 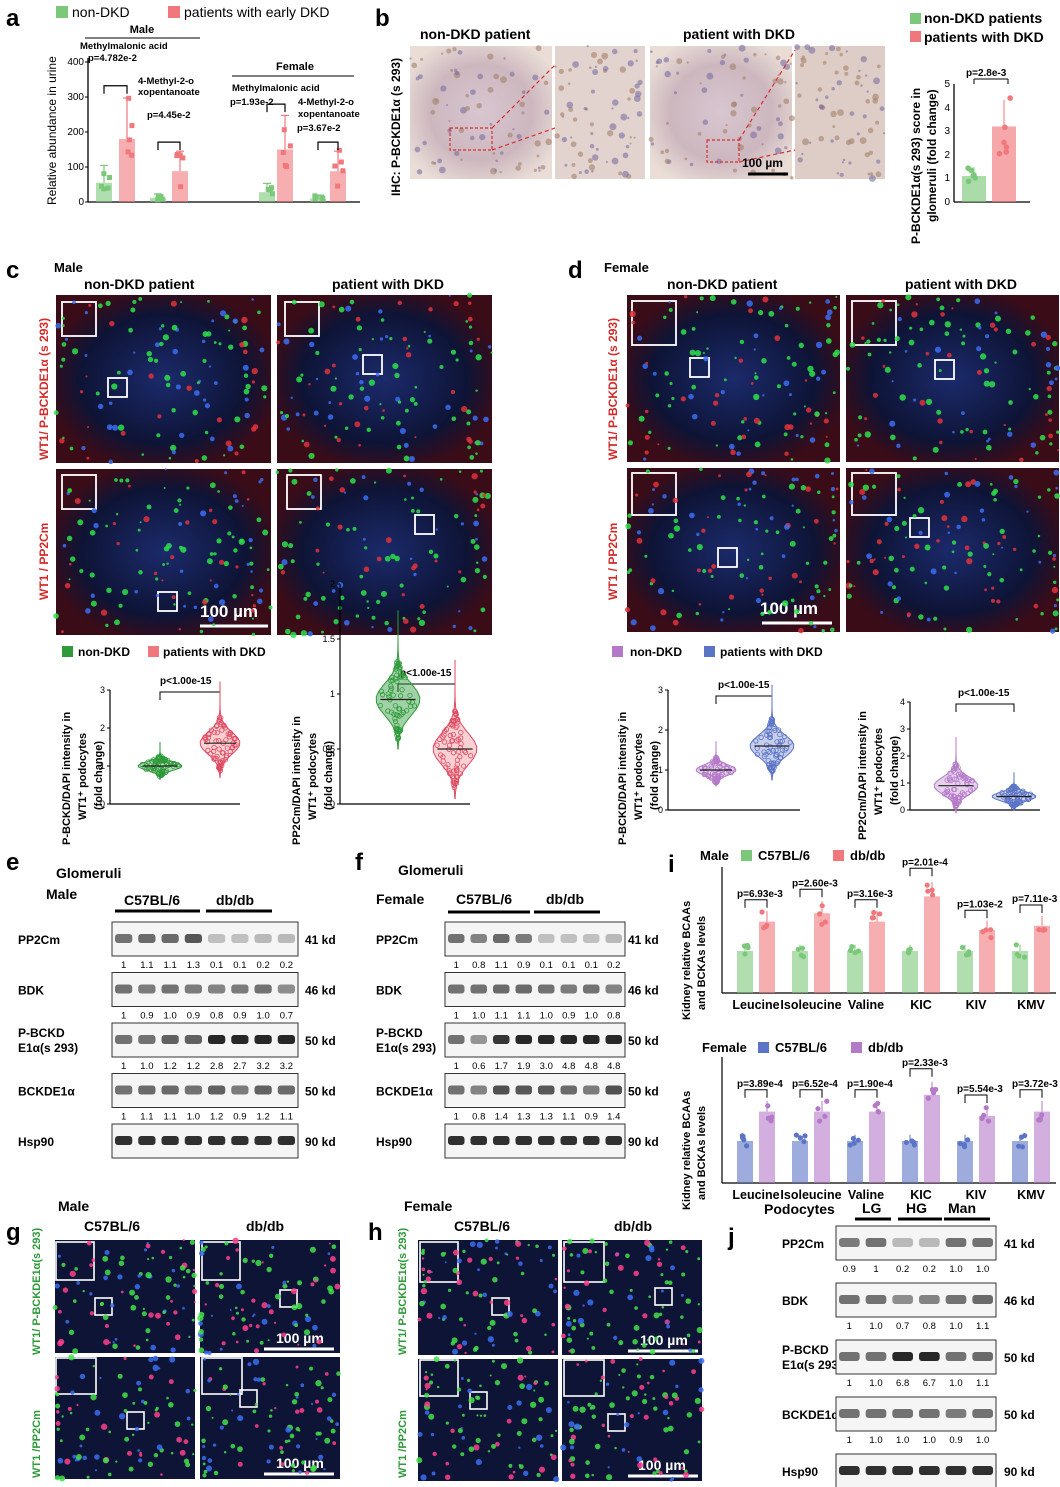 What do you see at coordinates (722, 284) in the screenshot?
I see `d-title-nondkd: non-DKD patient` at bounding box center [722, 284].